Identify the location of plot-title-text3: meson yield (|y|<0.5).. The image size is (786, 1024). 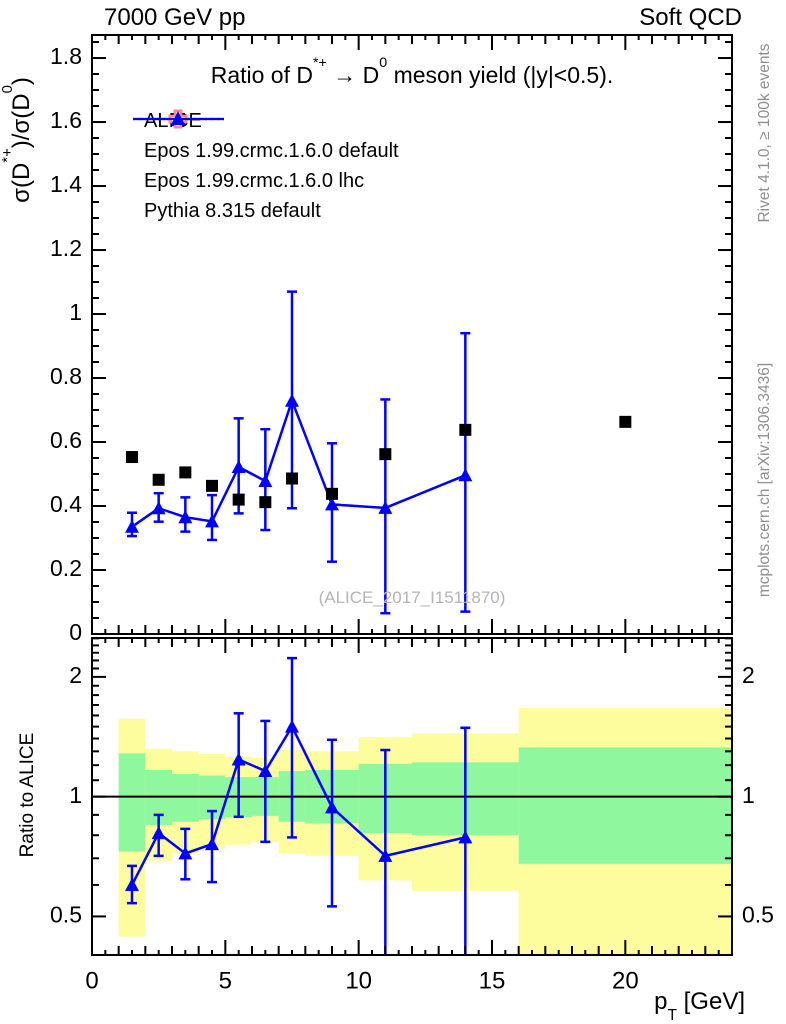
(500, 75).